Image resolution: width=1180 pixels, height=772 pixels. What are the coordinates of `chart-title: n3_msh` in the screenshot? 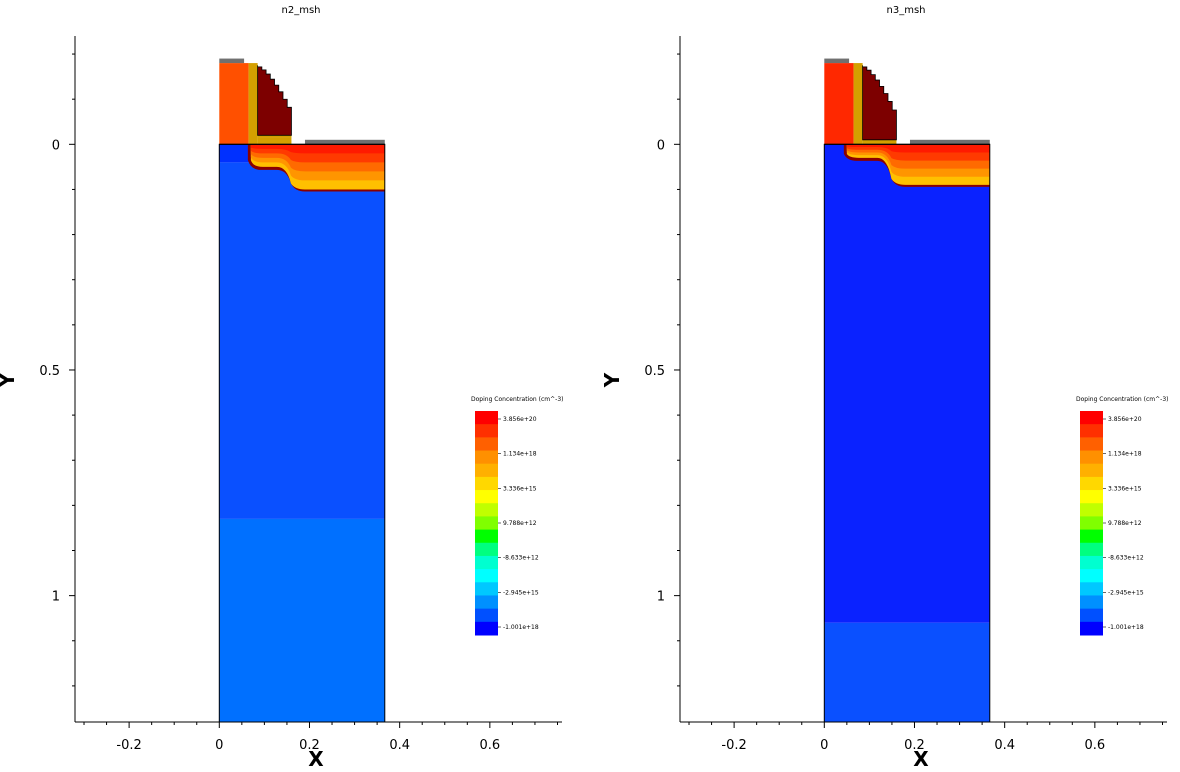 It's located at (906, 10).